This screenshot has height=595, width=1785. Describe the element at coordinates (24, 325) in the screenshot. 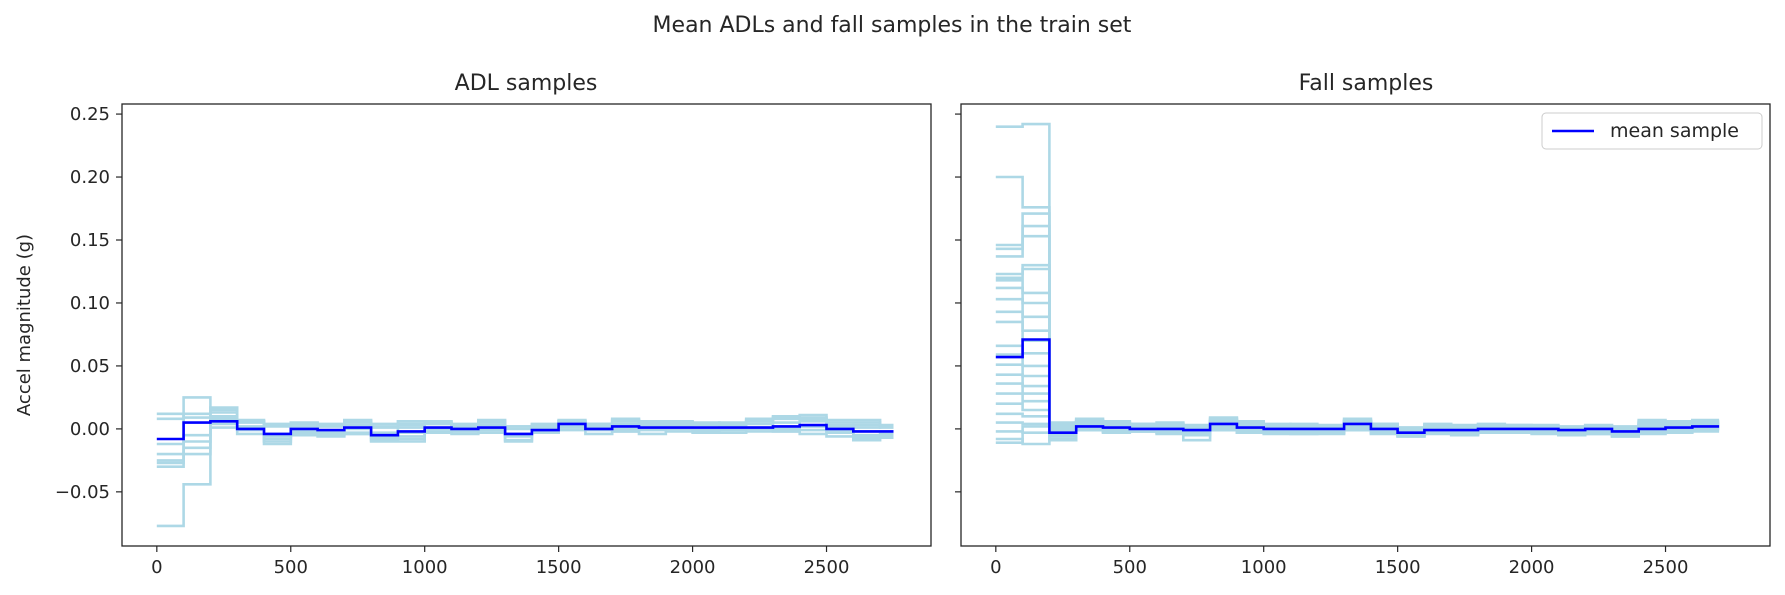

I see `adl-y-axis-label: Accel magnitude (g)` at that location.